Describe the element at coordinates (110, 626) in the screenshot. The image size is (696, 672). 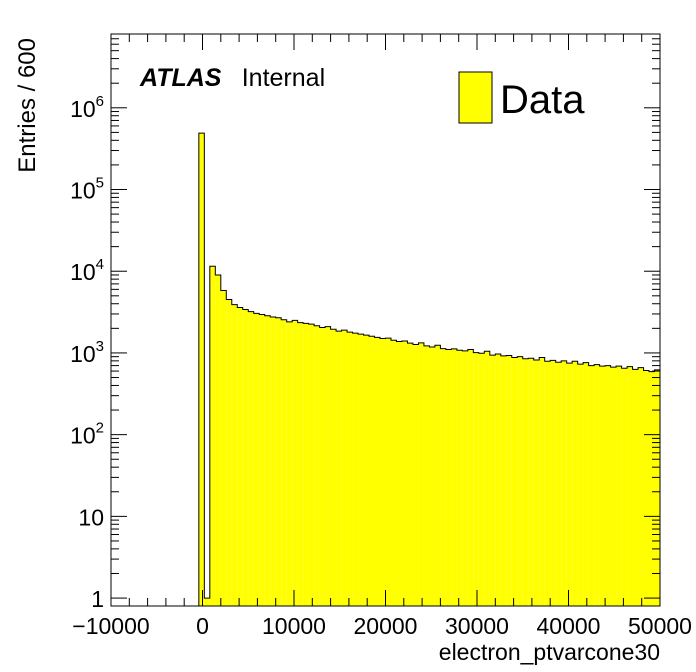
I see `x-tick-label: −10000` at that location.